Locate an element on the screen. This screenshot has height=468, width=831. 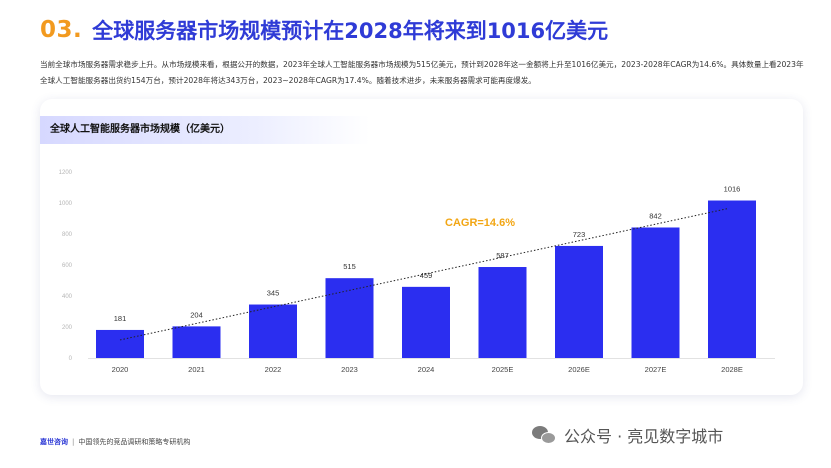
y-tick-label: 800 is located at coordinates (67, 235).